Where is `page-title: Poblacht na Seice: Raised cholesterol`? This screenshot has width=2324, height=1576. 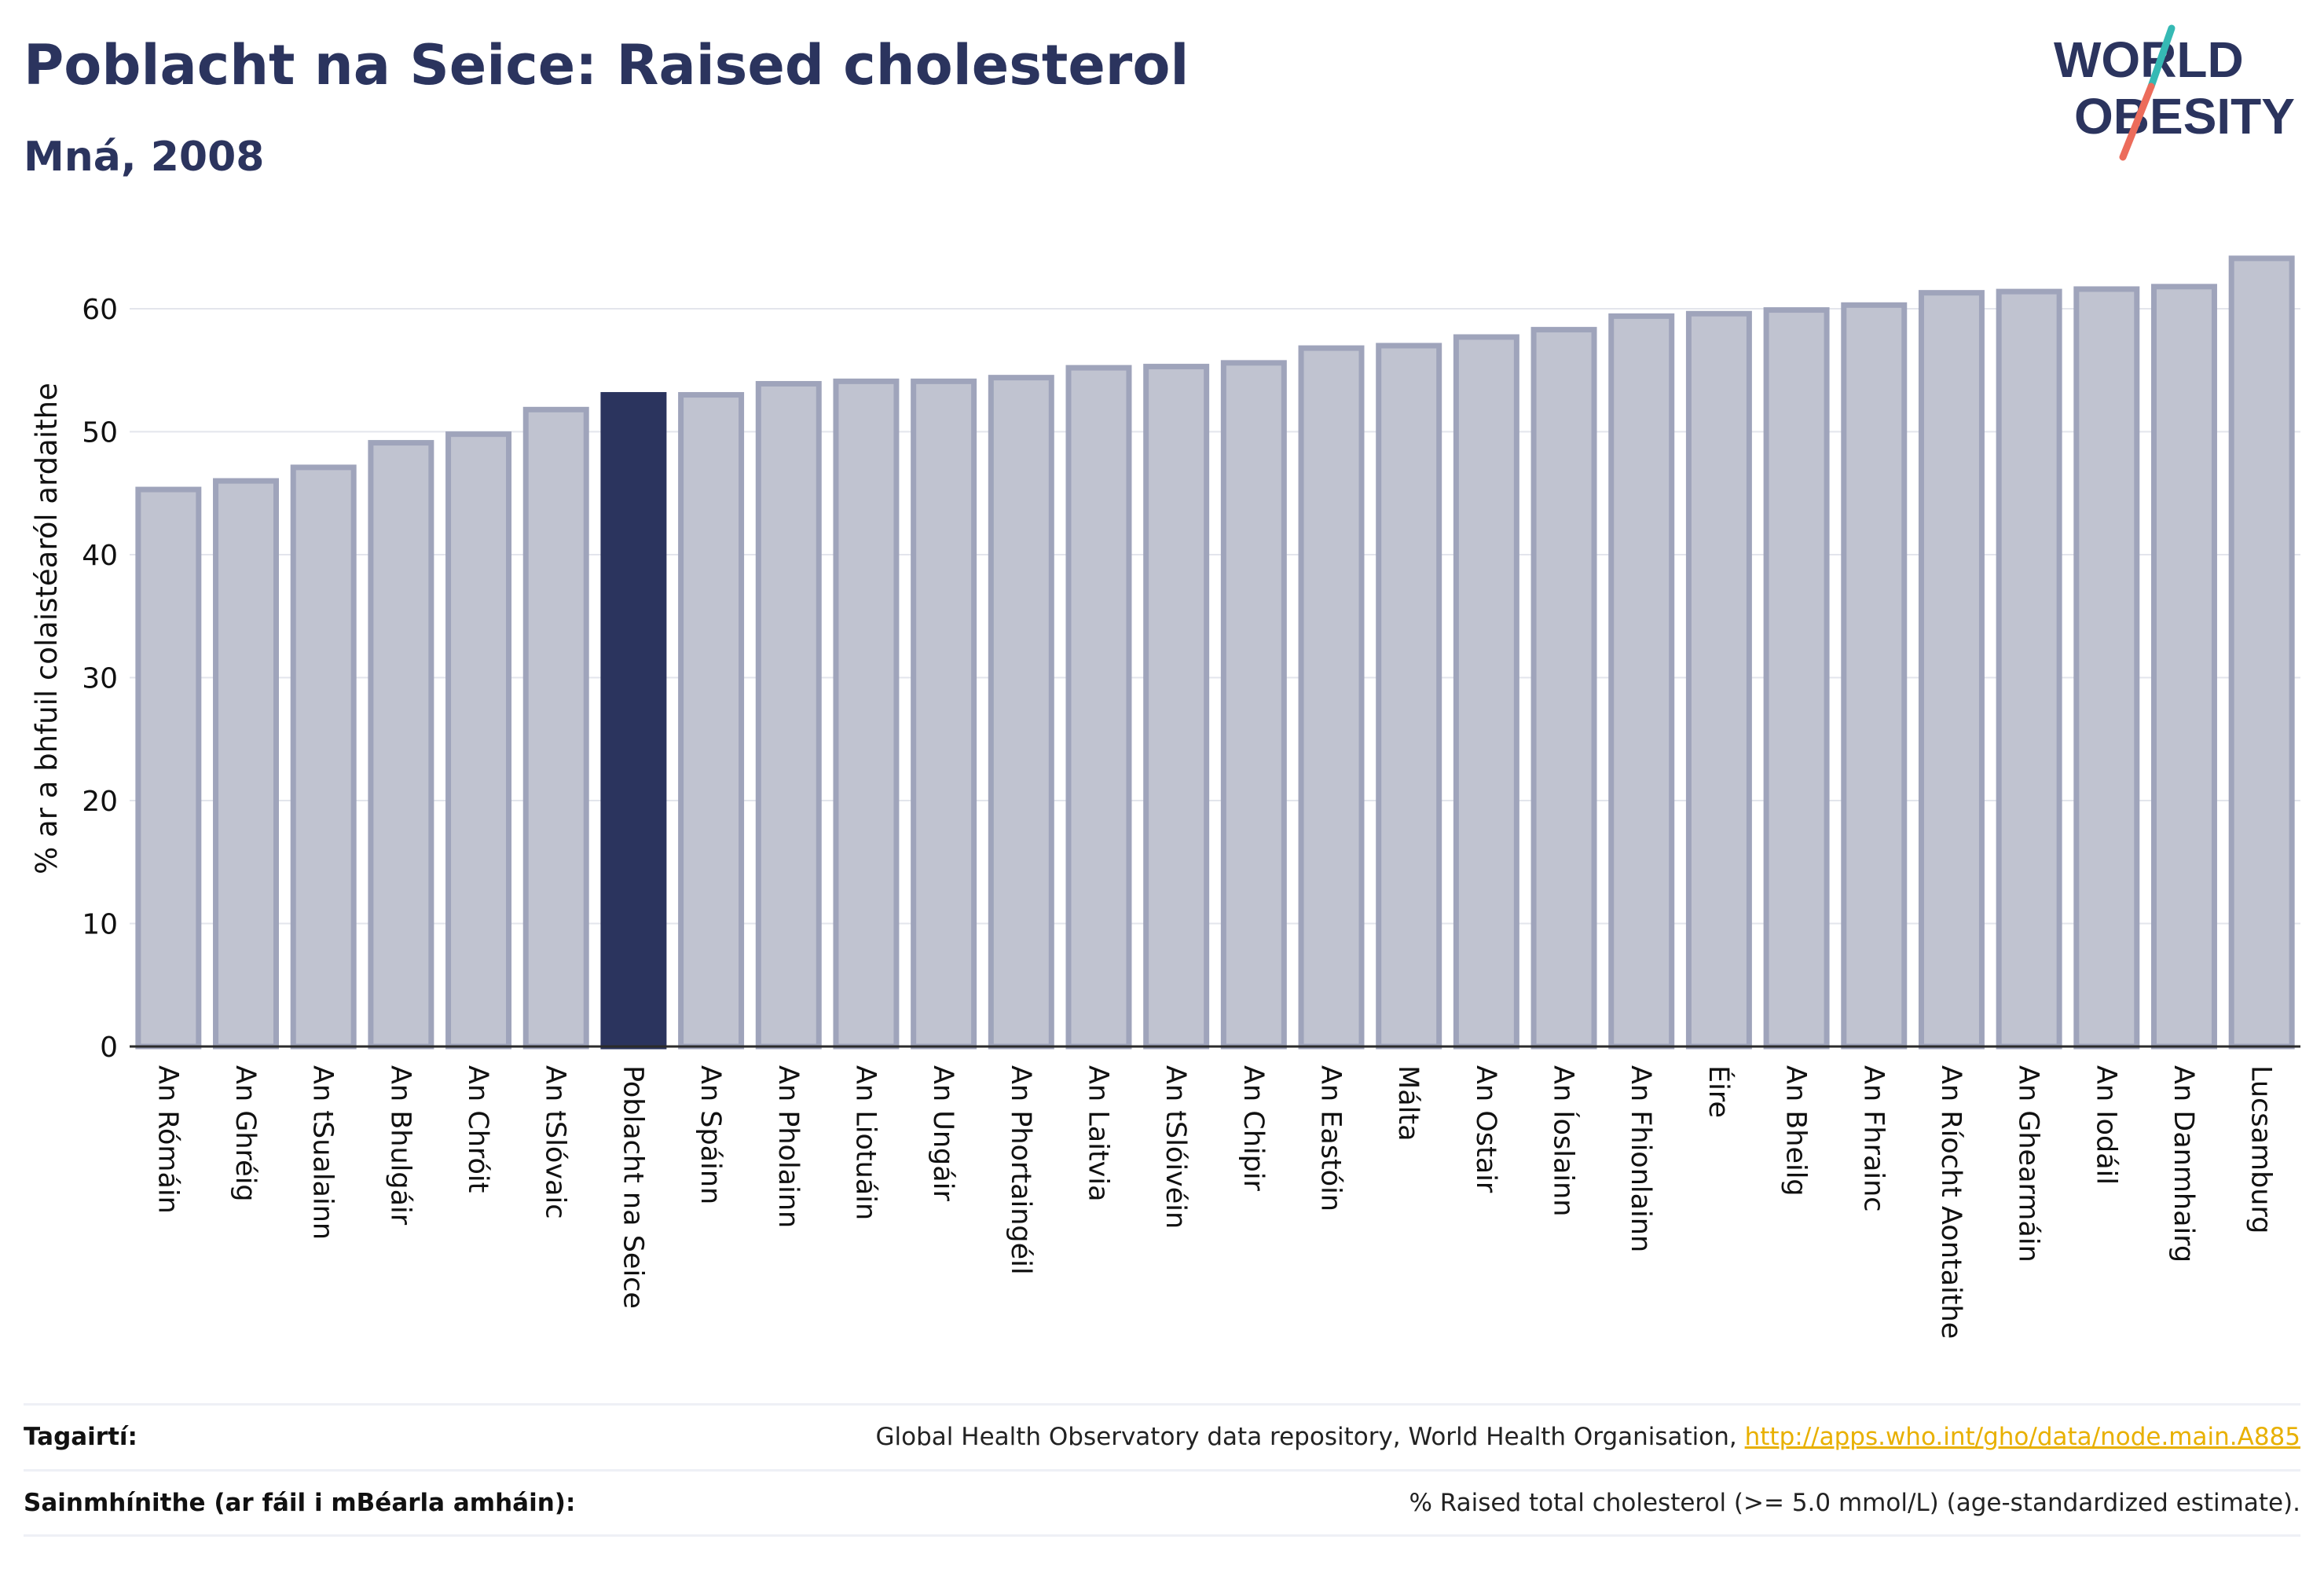 page-title: Poblacht na Seice: Raised cholesterol is located at coordinates (606, 65).